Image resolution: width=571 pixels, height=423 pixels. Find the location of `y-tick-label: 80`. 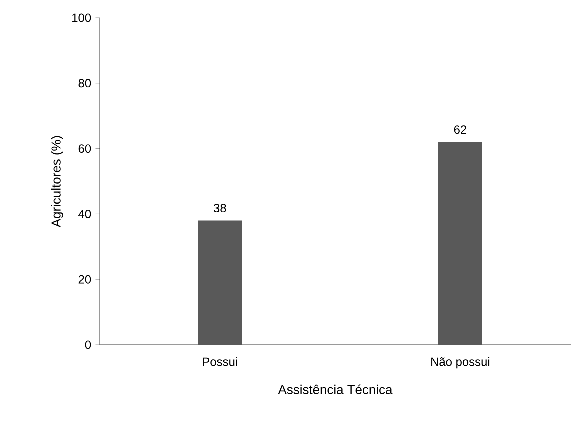

y-tick-label: 80 is located at coordinates (85, 83).